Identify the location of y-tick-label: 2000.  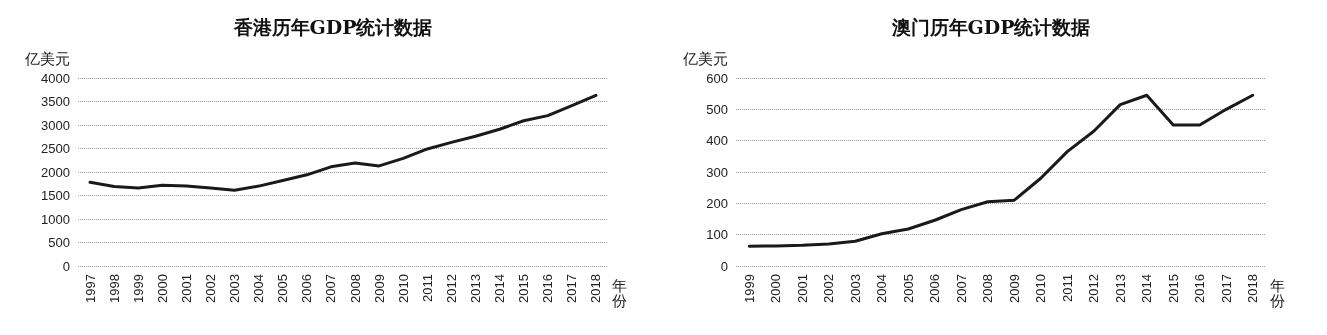
(55, 172).